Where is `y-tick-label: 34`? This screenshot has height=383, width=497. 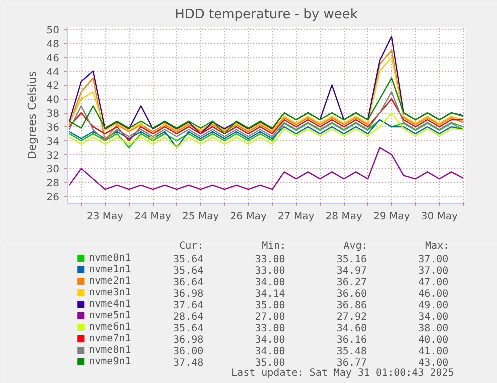 y-tick-label: 34 is located at coordinates (53, 142).